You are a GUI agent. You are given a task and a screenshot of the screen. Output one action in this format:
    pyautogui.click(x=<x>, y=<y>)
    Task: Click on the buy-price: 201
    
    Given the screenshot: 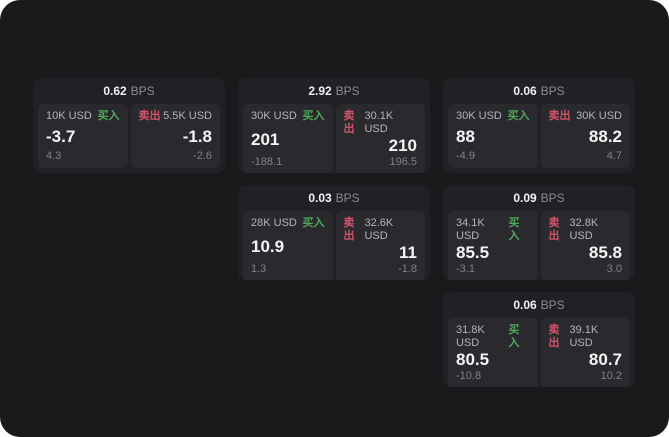 What is the action you would take?
    pyautogui.click(x=265, y=139)
    